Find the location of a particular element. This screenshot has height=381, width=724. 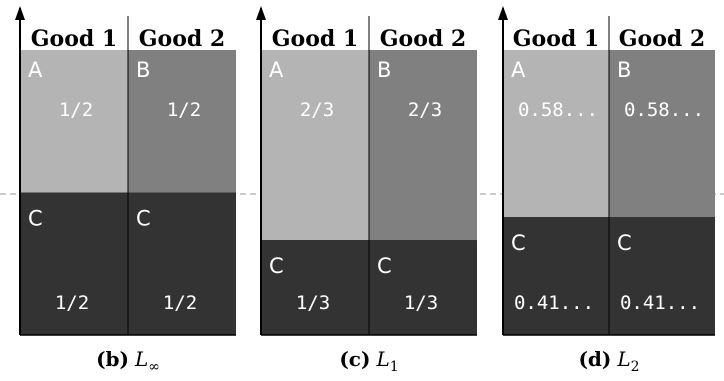

caption-subscript: 1 is located at coordinates (394, 367).